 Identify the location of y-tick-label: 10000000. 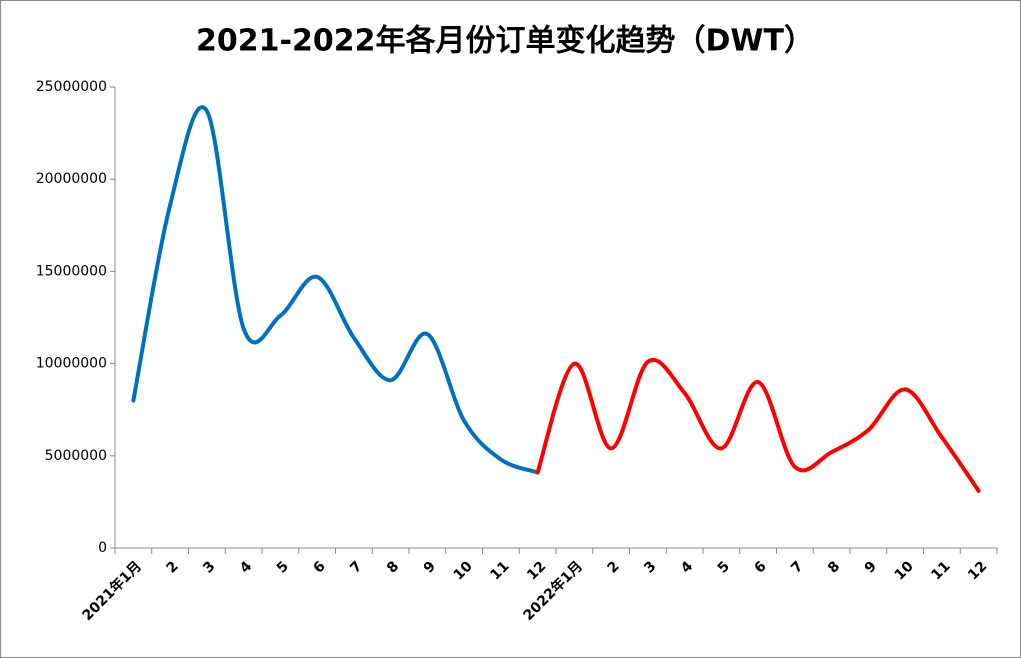
(71, 364).